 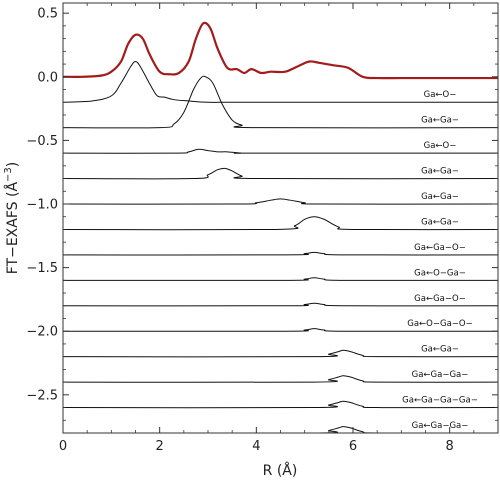 What do you see at coordinates (440, 121) in the screenshot?
I see `path-label-2: Ga←Ga−` at bounding box center [440, 121].